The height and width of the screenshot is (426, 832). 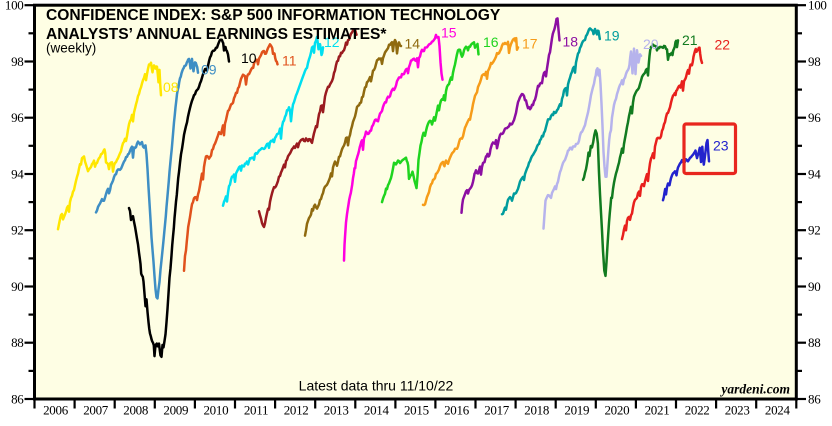 I want to click on svg-text: 22, so click(x=723, y=45).